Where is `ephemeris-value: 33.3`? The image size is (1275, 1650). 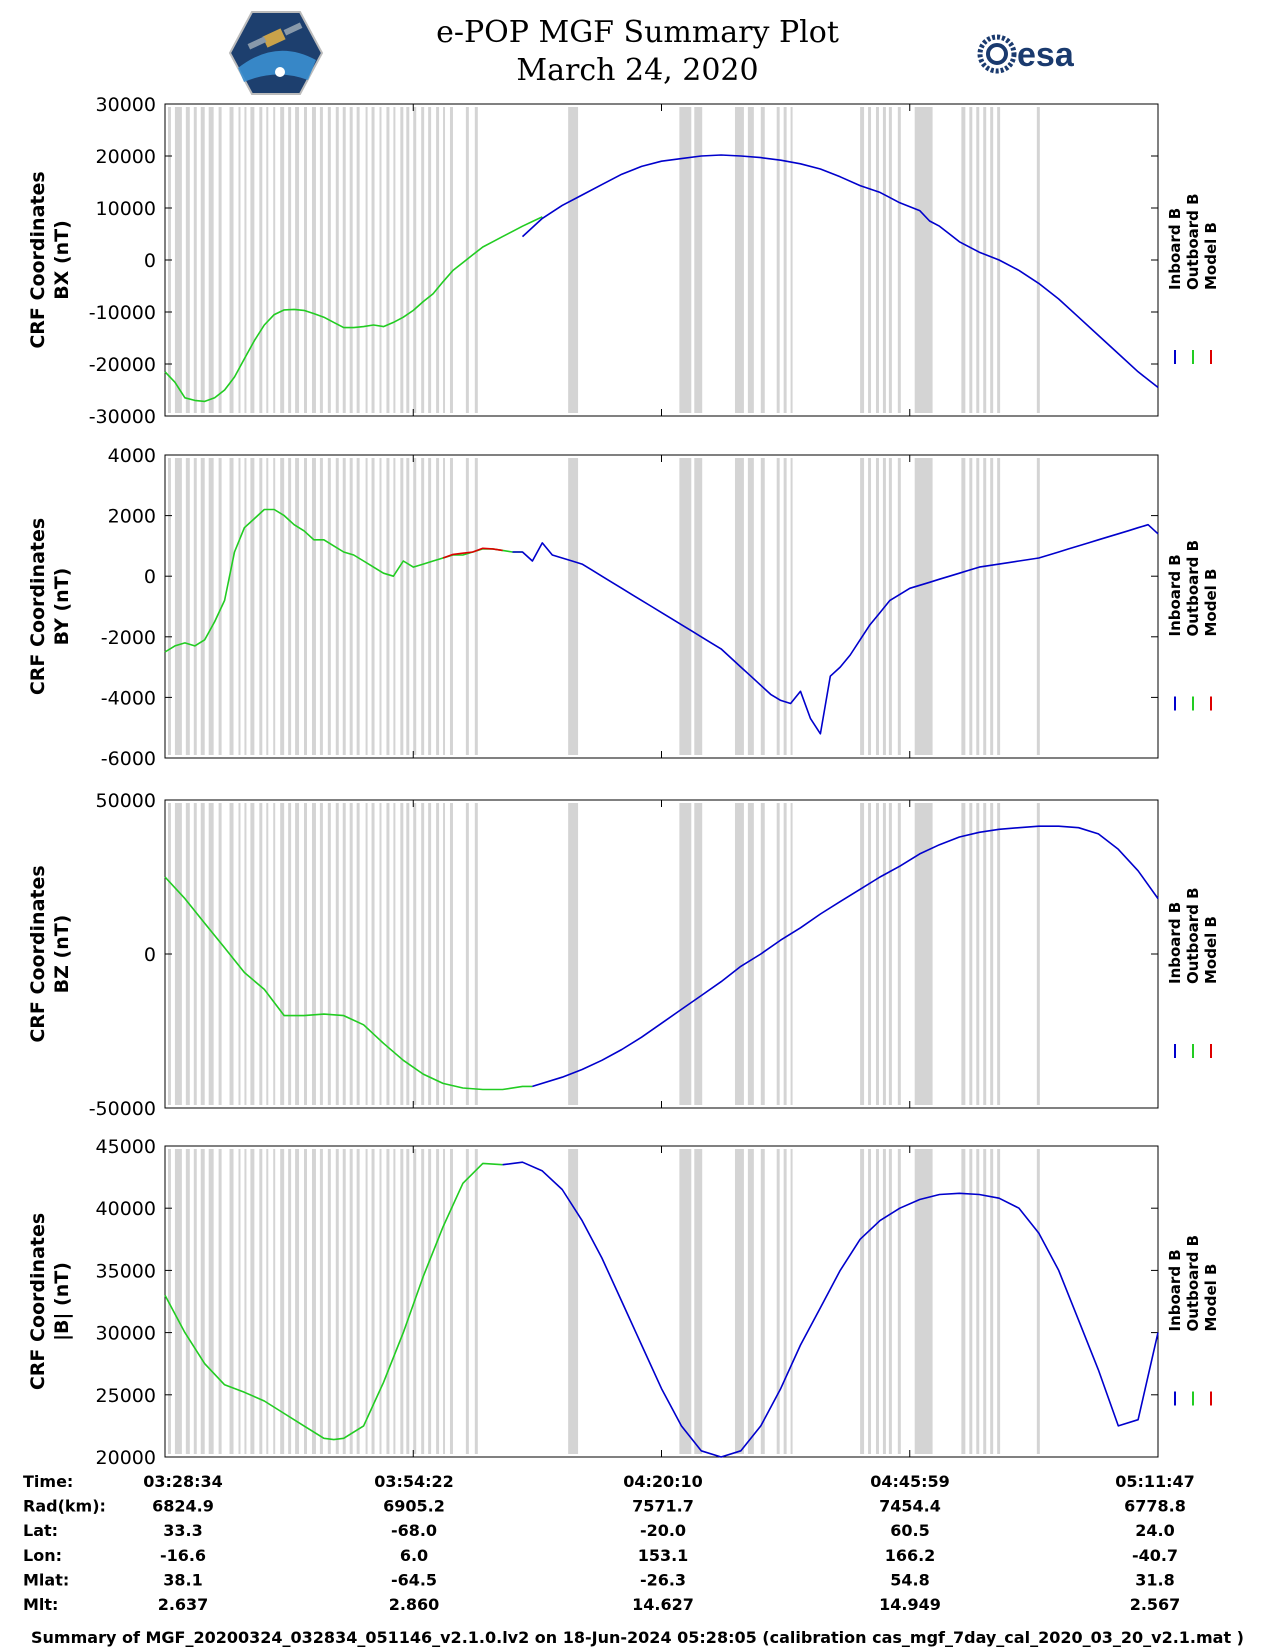
ephemeris-value: 33.3 is located at coordinates (182, 1530).